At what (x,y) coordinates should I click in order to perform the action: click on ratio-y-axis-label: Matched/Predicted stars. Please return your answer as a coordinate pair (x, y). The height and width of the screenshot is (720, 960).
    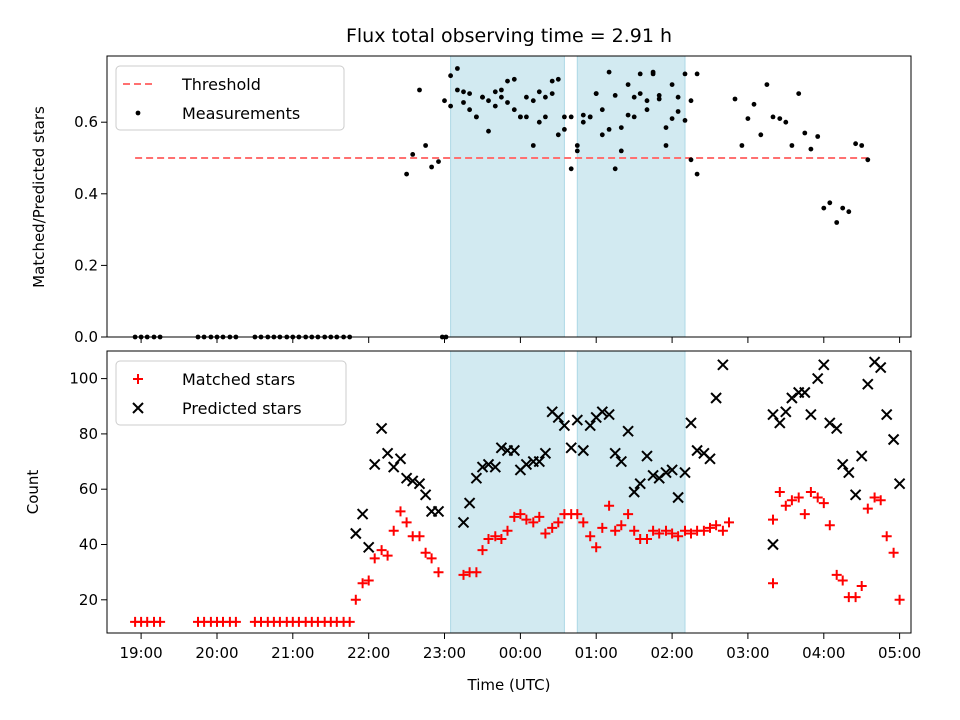
    Looking at the image, I should click on (39, 197).